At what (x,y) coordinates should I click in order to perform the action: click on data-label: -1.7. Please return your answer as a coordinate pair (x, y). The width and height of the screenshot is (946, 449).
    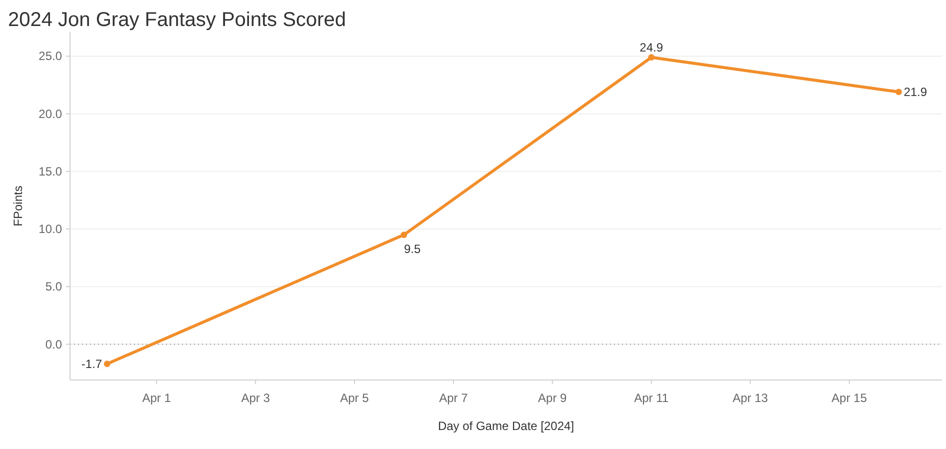
    Looking at the image, I should click on (91, 363).